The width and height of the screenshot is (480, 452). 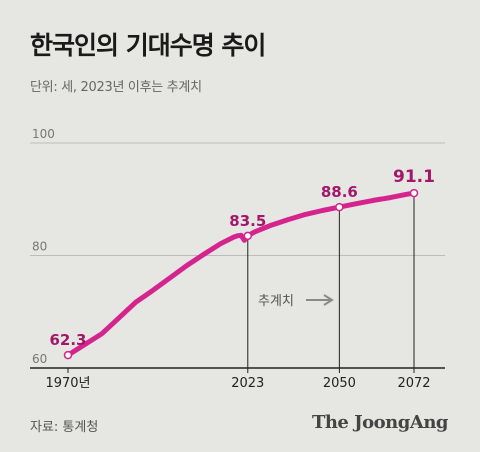 What do you see at coordinates (380, 422) in the screenshot?
I see `brand-logo: The JoongAng` at bounding box center [380, 422].